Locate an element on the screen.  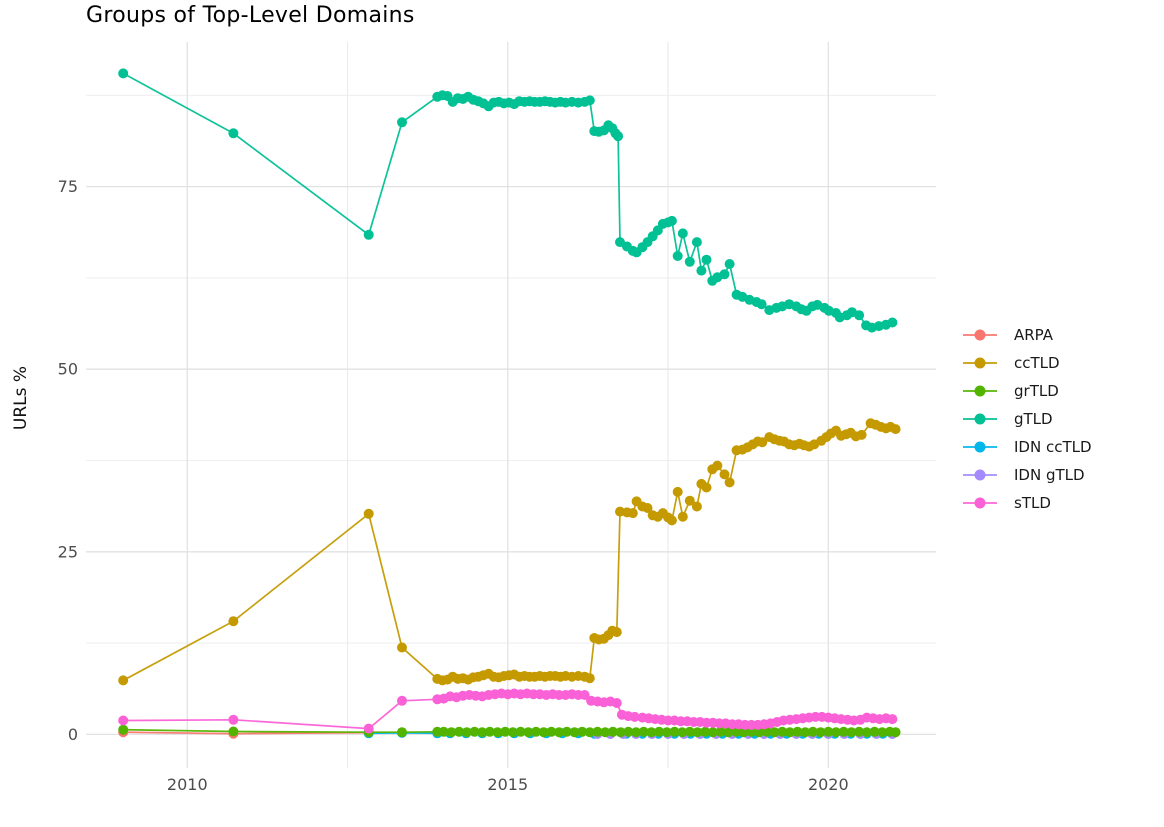
legend-item-arpa: ARPA is located at coordinates (1027, 335).